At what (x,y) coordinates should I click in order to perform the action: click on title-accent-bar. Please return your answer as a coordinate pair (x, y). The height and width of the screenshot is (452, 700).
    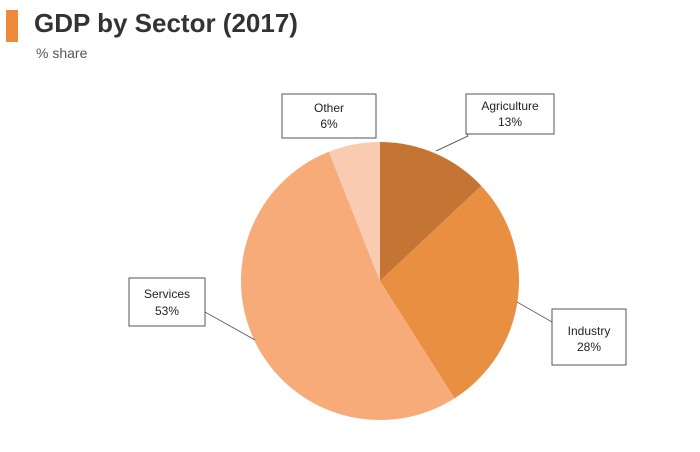
    Looking at the image, I should click on (12, 26).